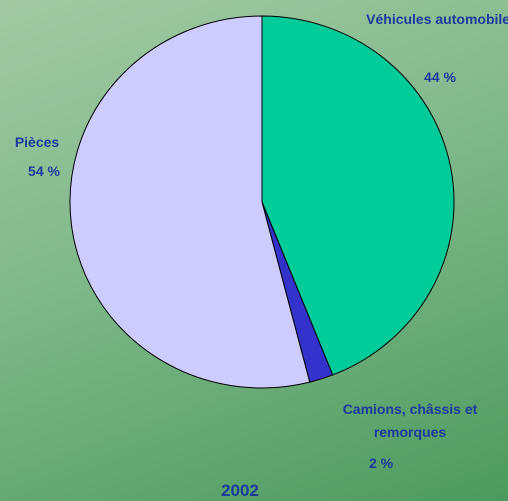 The image size is (508, 501). Describe the element at coordinates (240, 490) in the screenshot. I see `chart-title: 2002` at that location.